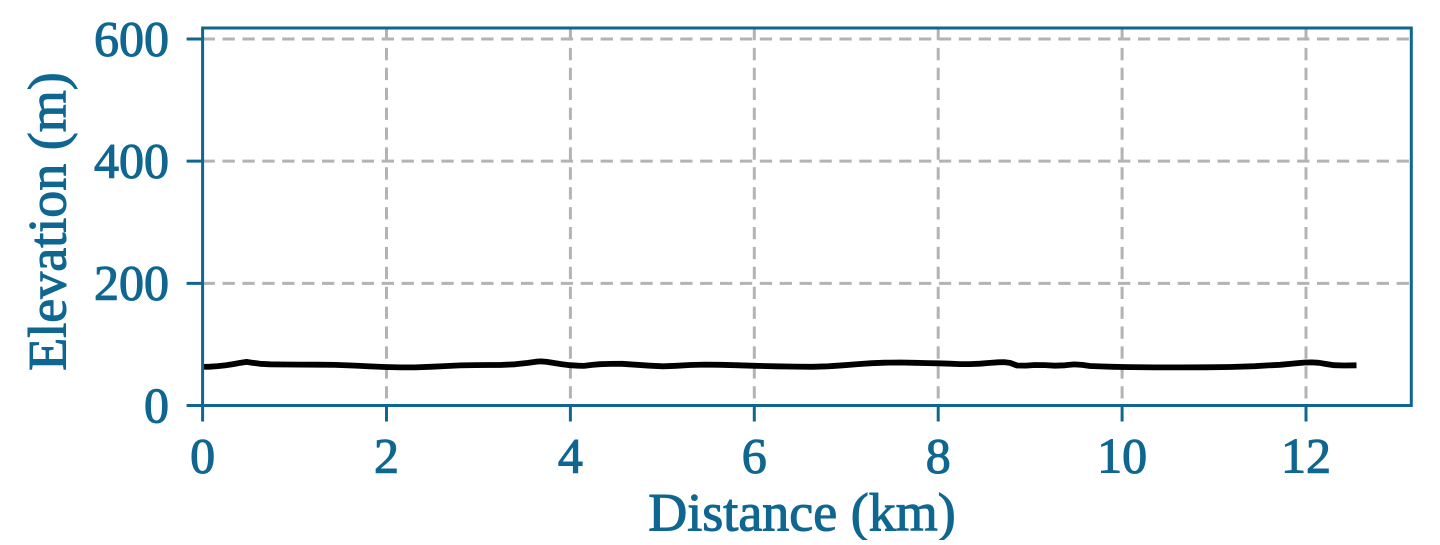 This screenshot has height=545, width=1440. I want to click on svg-text: Elevation (m), so click(48, 221).